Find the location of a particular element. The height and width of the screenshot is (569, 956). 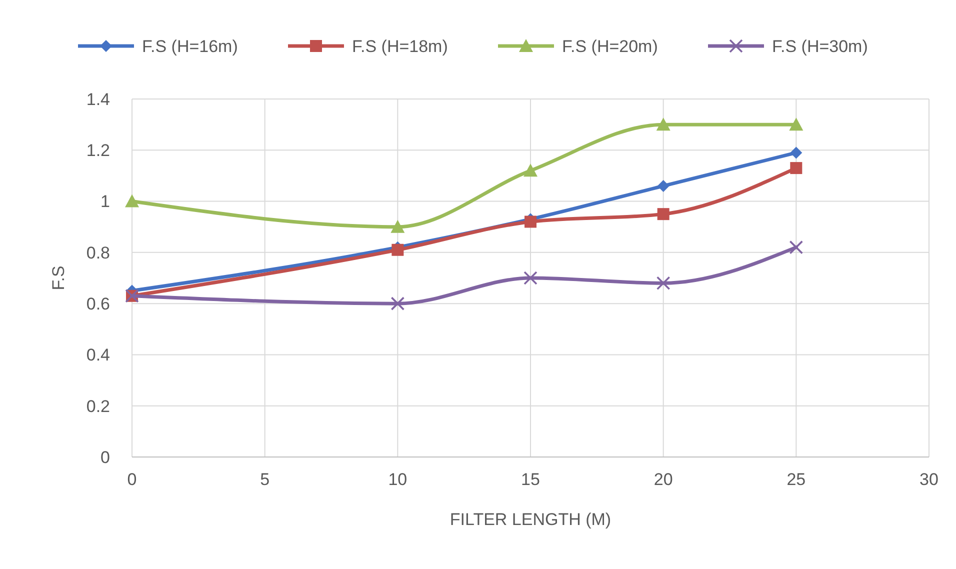

y-tick-label: 0.2 is located at coordinates (98, 406).